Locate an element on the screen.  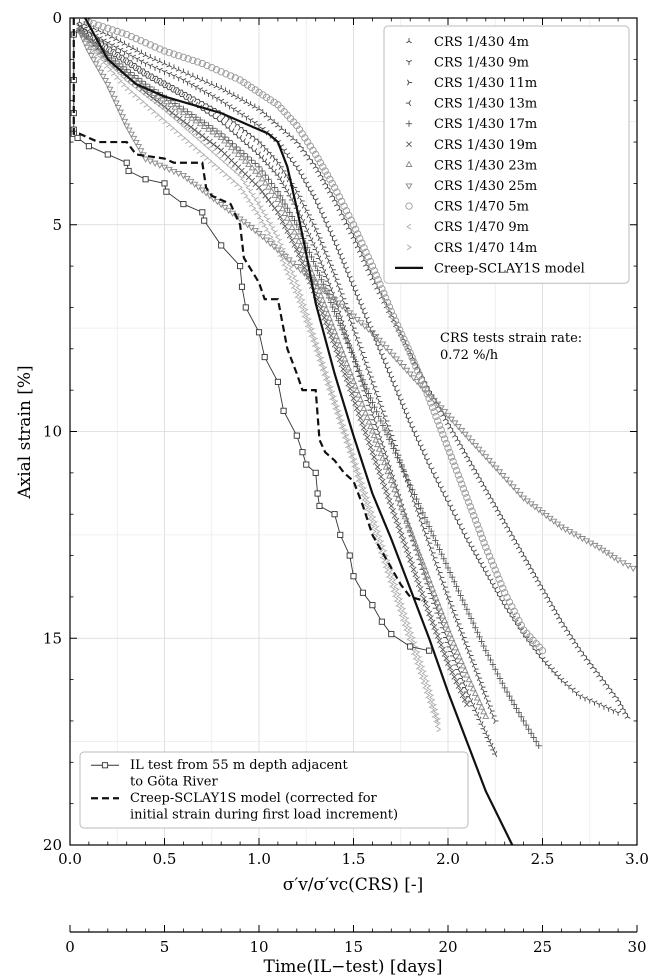
y-tick-label: 15 is located at coordinates (52, 638).